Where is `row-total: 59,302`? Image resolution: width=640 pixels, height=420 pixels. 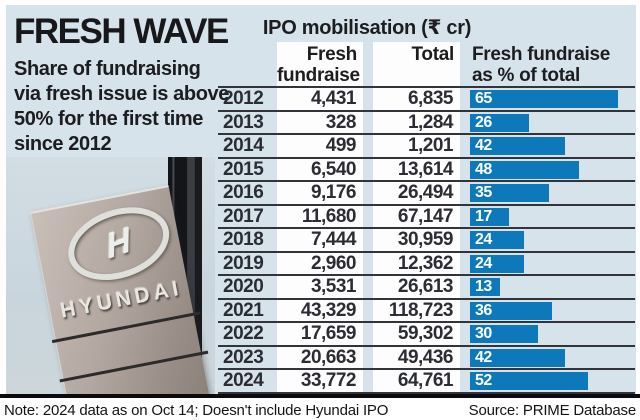 row-total: 59,302 is located at coordinates (425, 333).